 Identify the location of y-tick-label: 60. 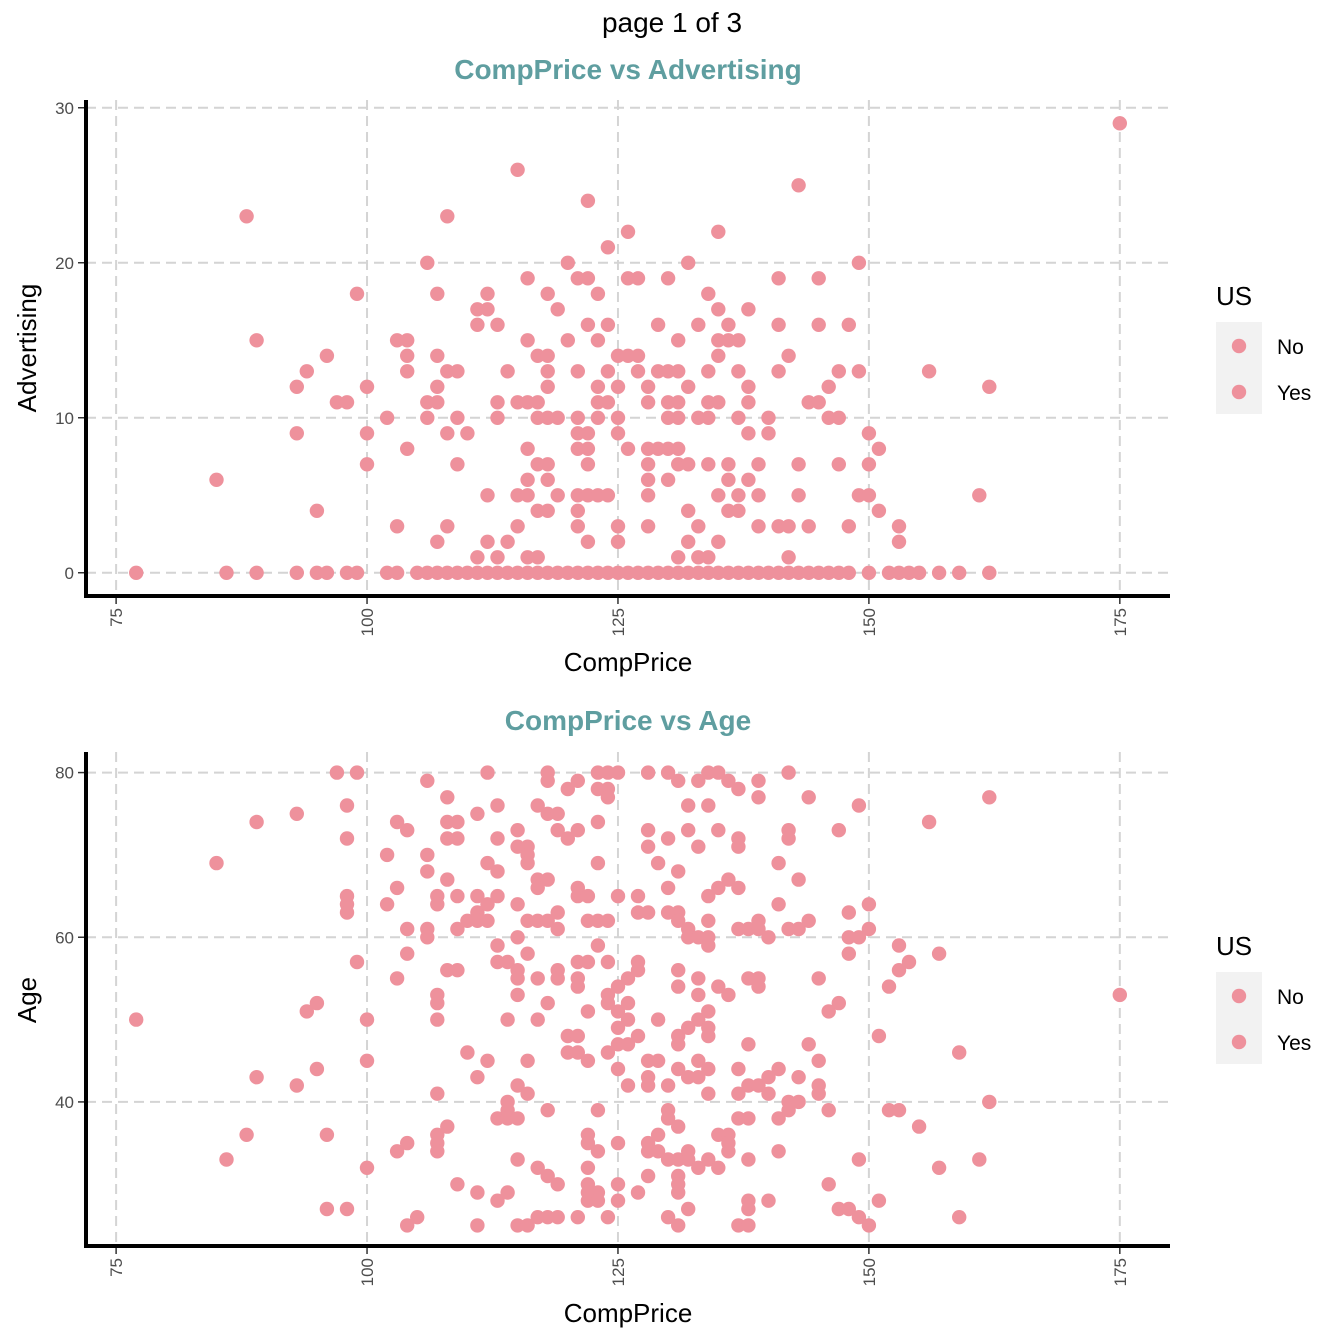
(64, 937).